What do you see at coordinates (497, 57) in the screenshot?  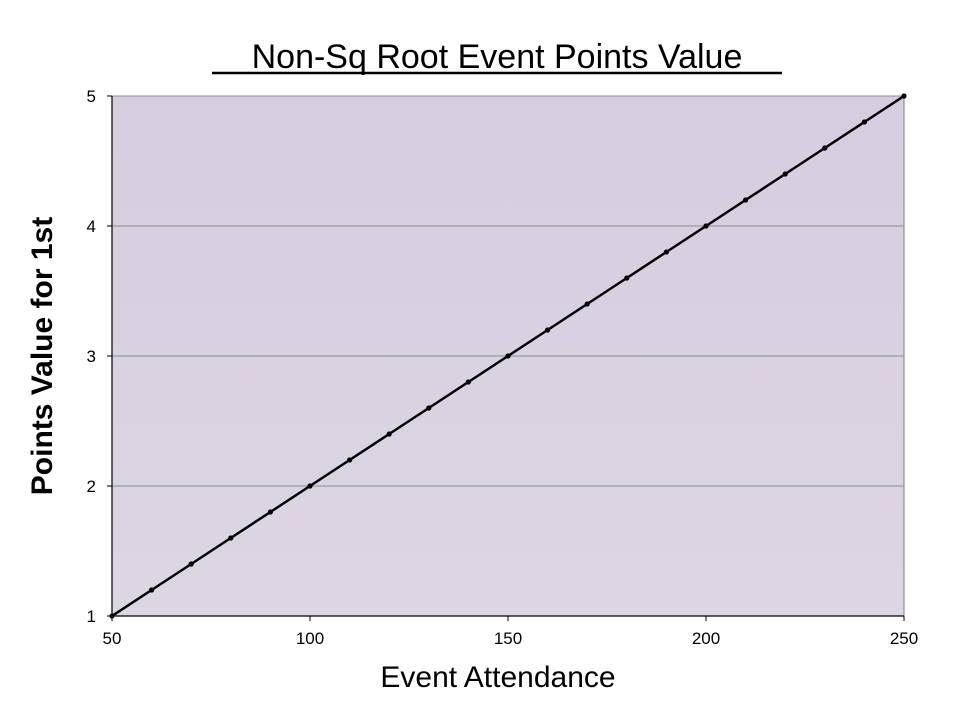 I see `chart-title: Non-Sq Root Event Points Value` at bounding box center [497, 57].